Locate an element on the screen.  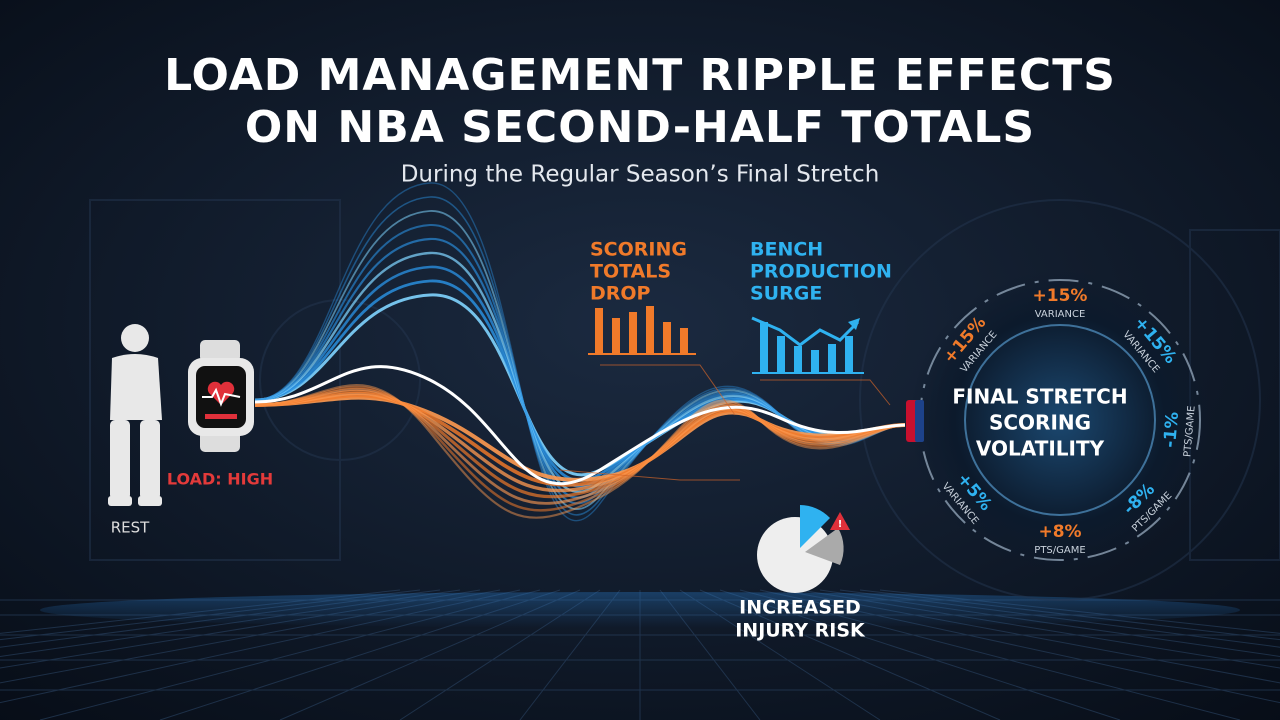
metric-value: -1% is located at coordinates (1171, 430).